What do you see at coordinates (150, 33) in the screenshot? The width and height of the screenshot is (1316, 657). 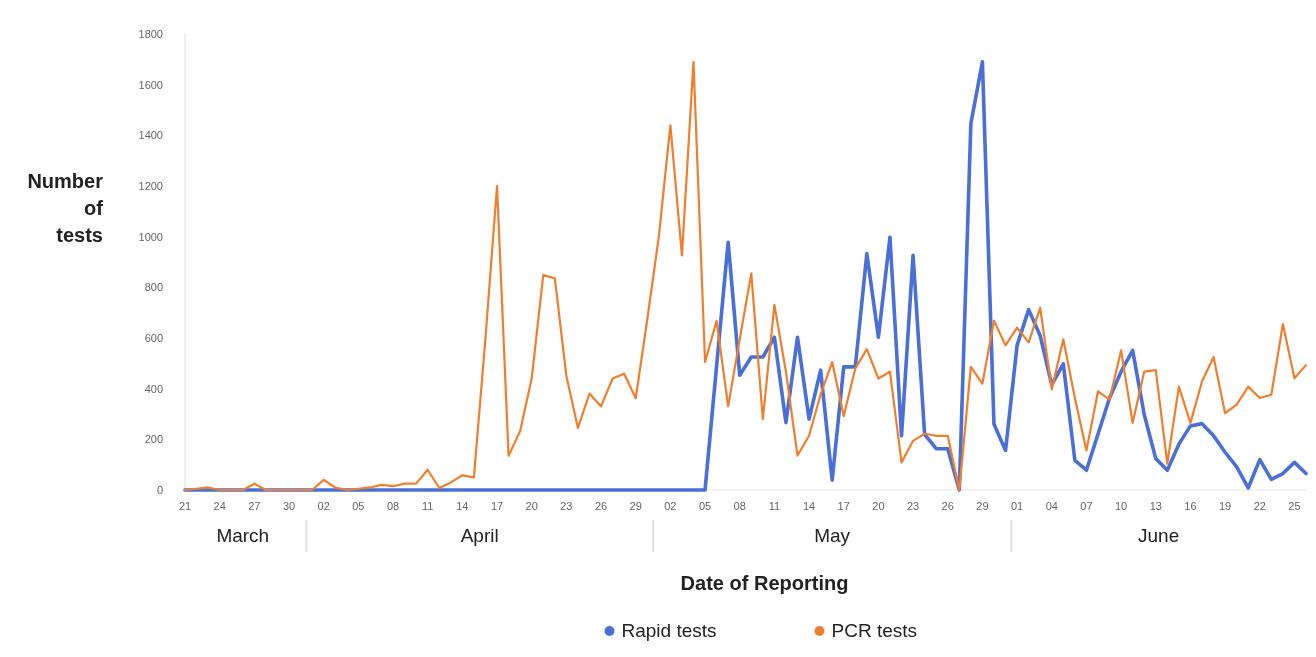 I see `y-tick-label: 1800` at bounding box center [150, 33].